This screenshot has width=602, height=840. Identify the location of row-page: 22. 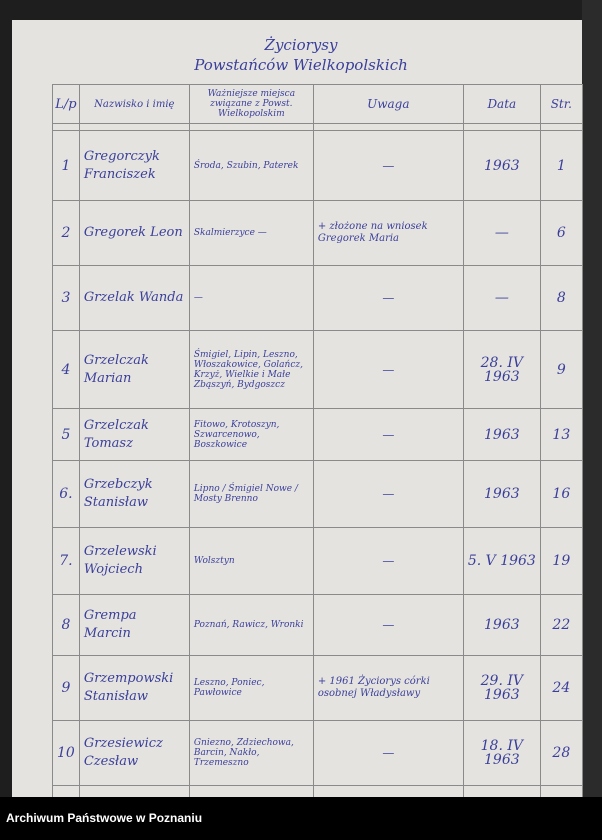
(561, 625).